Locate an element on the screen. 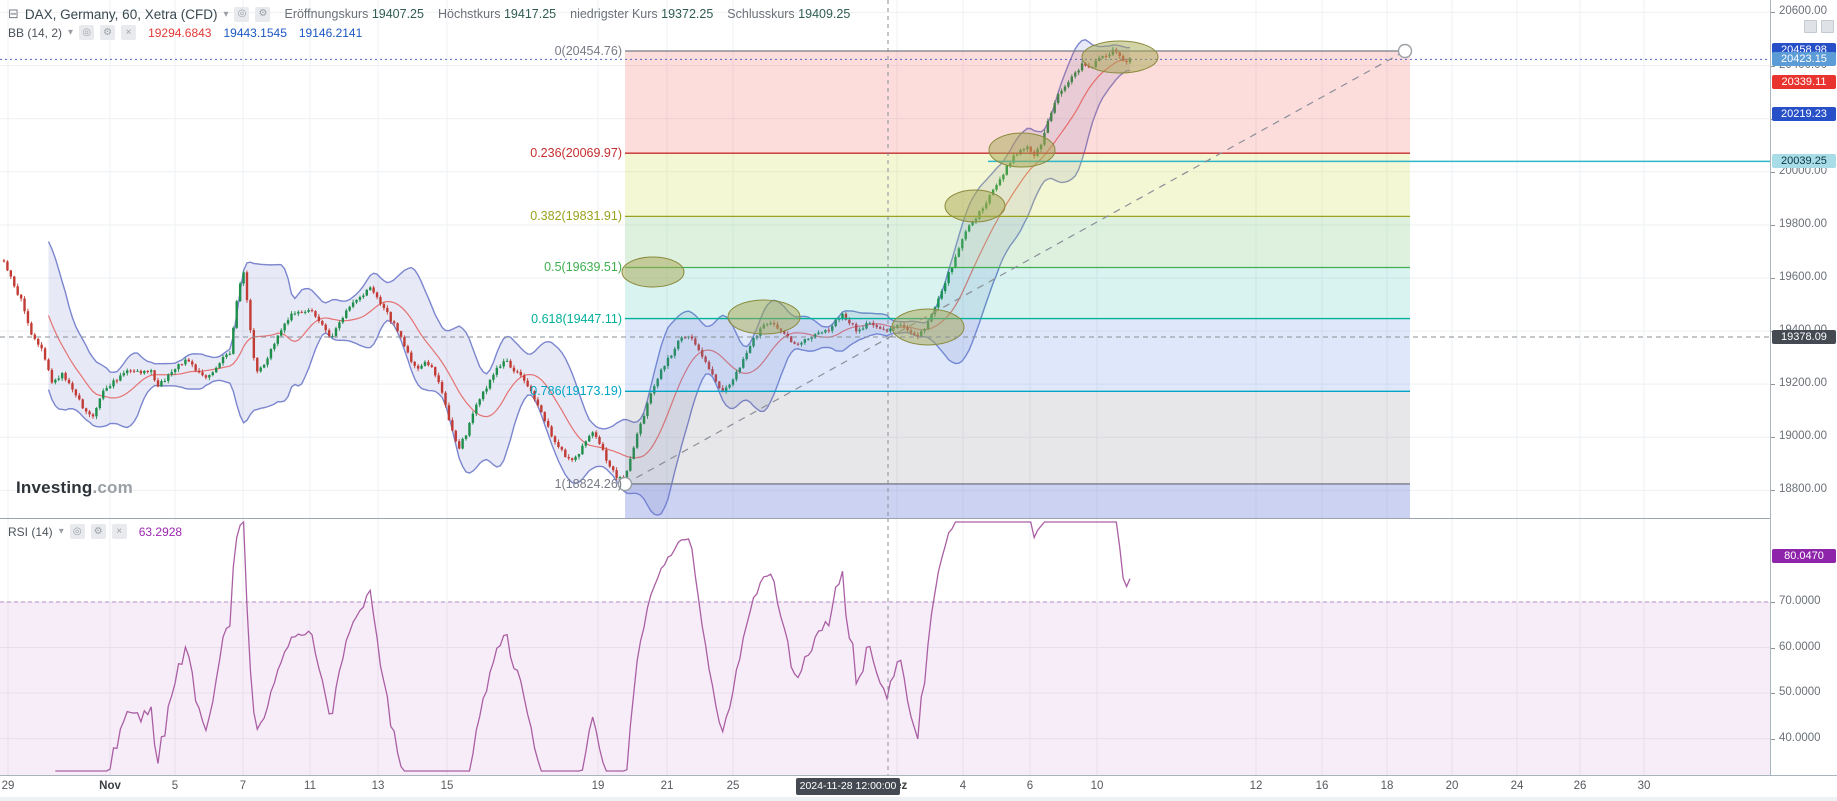 This screenshot has height=801, width=1837. open-field: Eröffnungskurs 19407.25 is located at coordinates (354, 14).